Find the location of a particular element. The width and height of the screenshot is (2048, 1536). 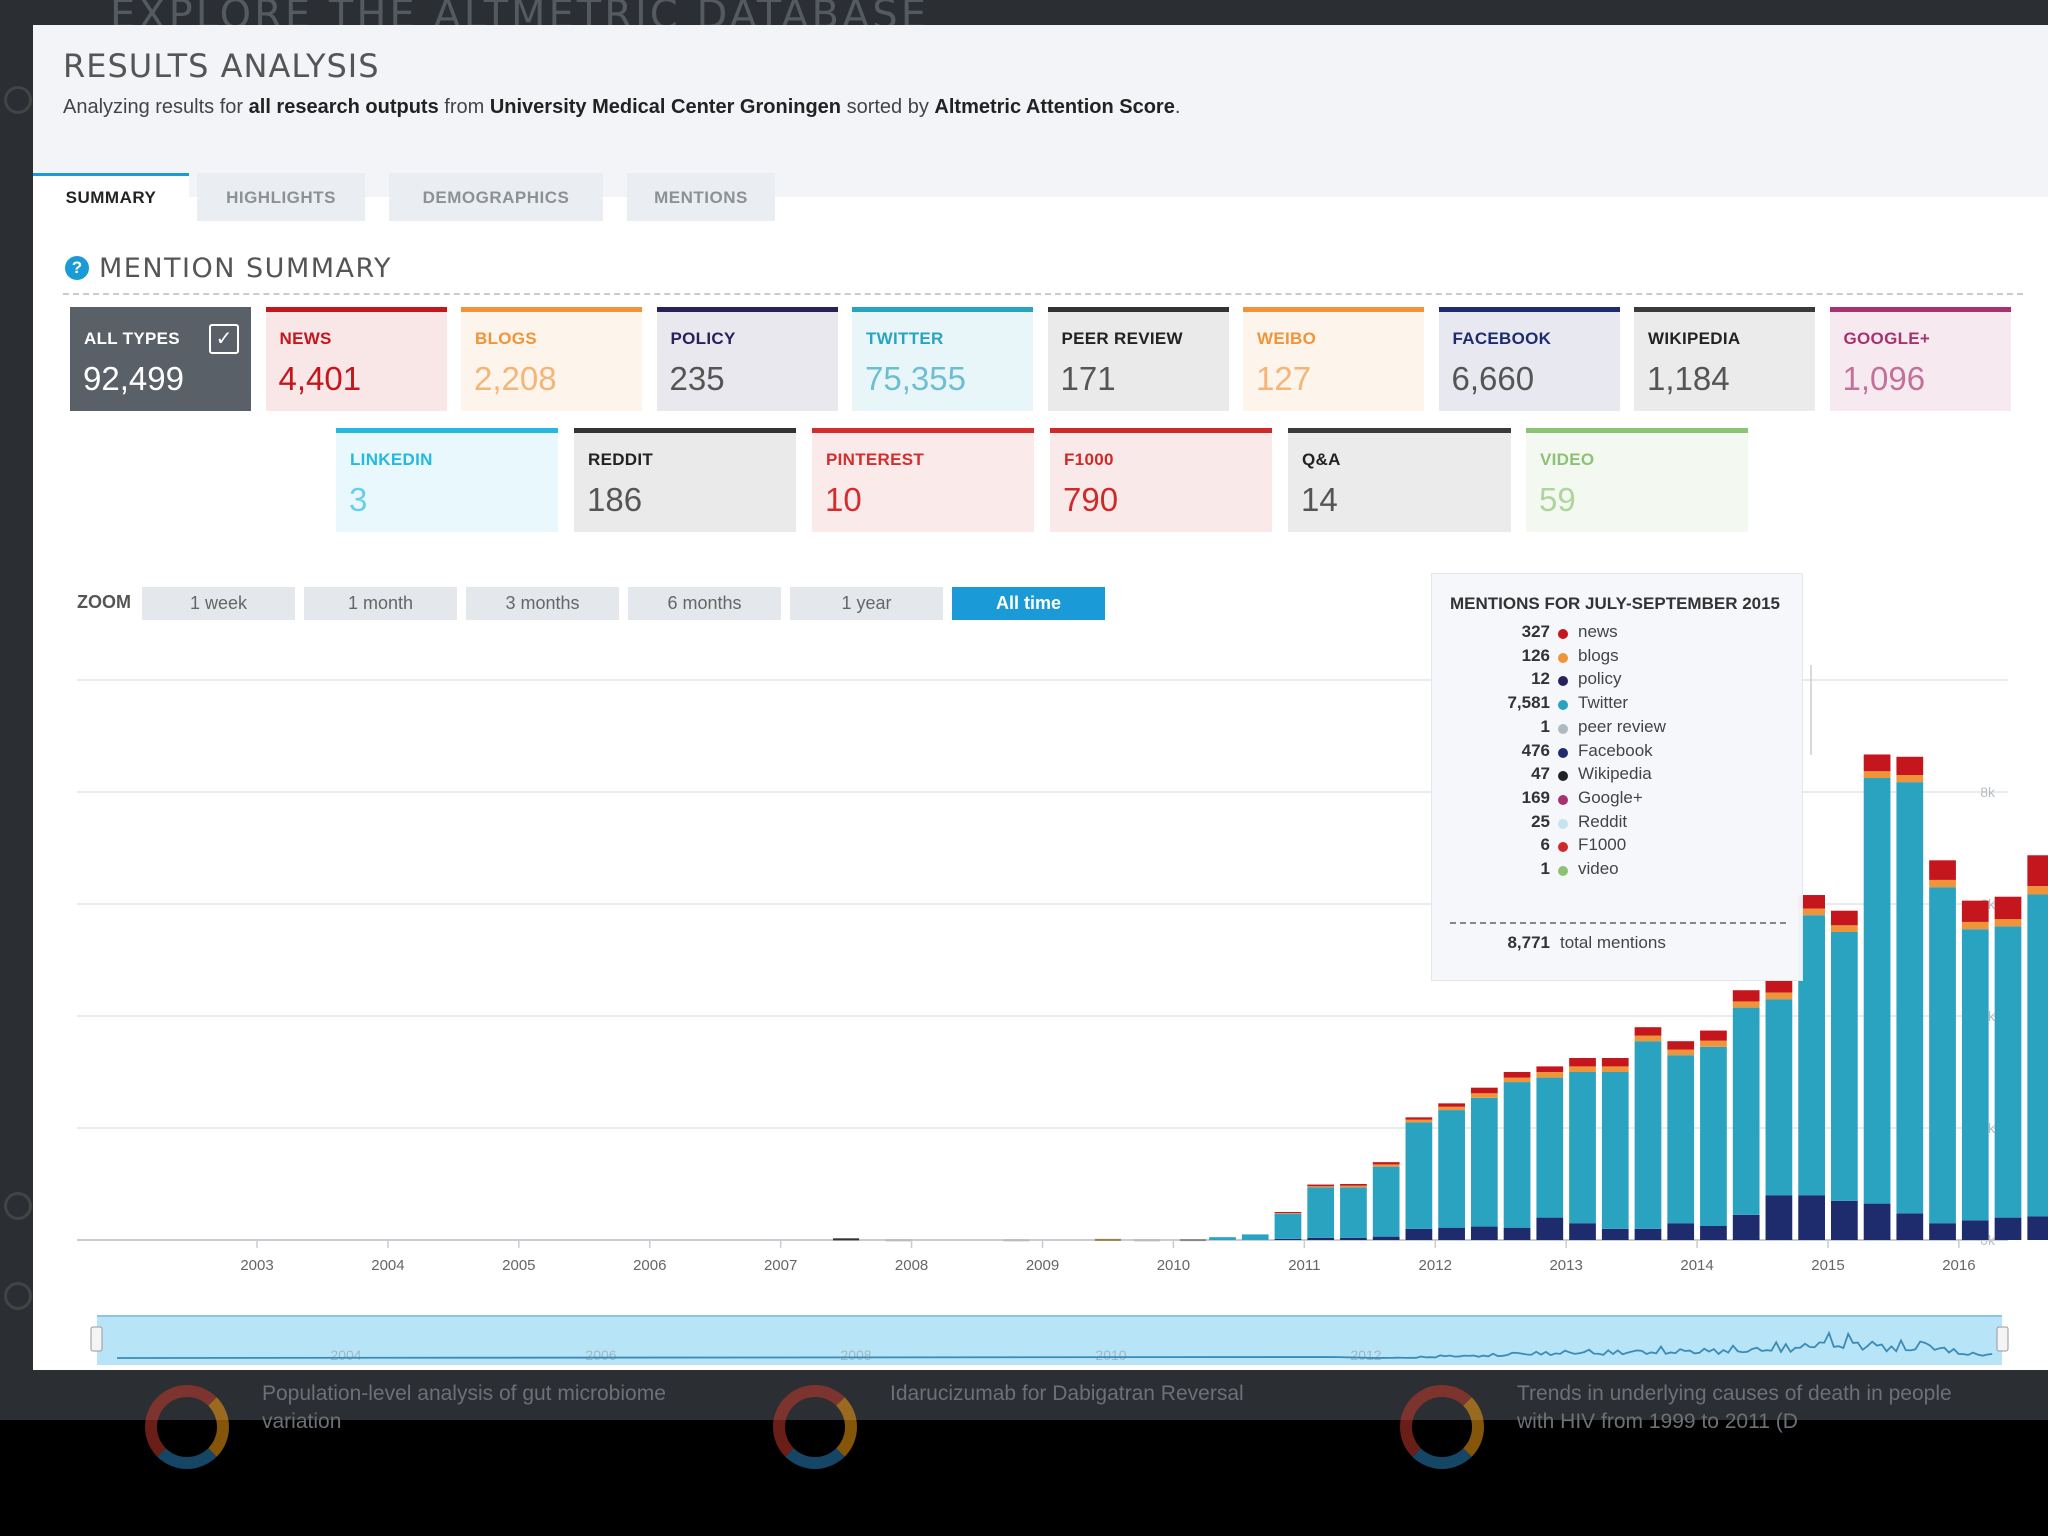

mention-card-count: 6,660 is located at coordinates (1493, 378).